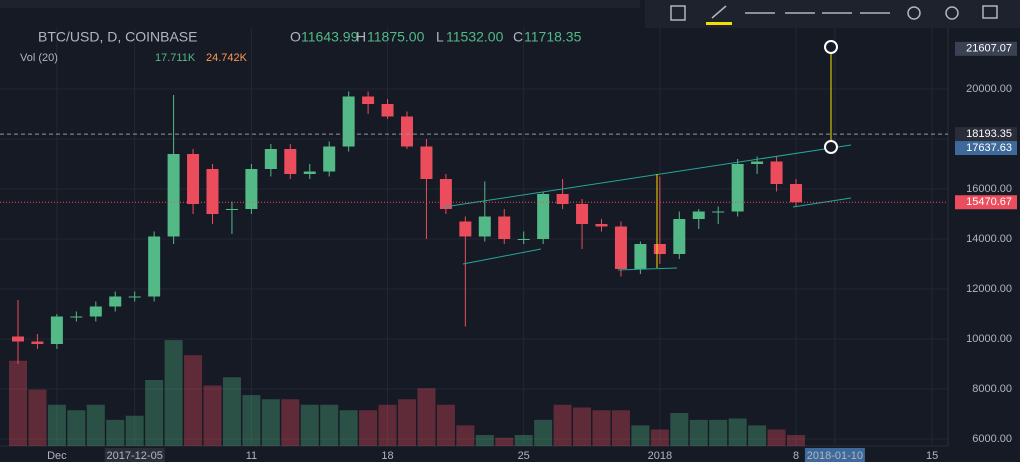  I want to click on close: 11718.35, so click(553, 37).